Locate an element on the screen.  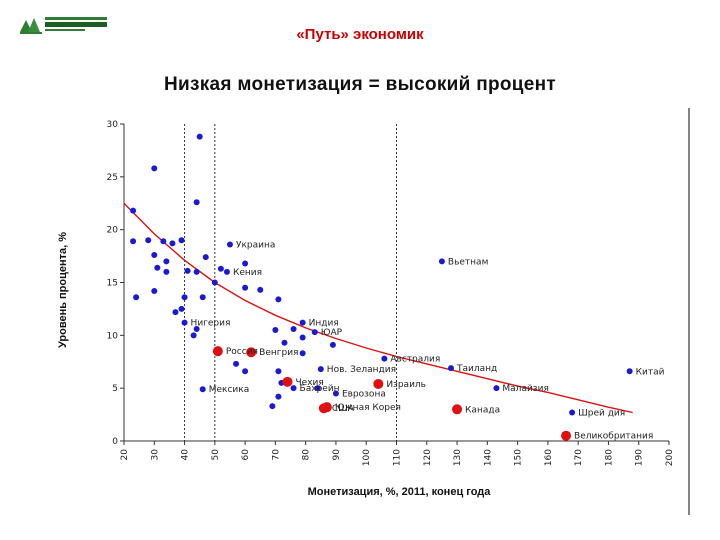
x-tick-label: 200 is located at coordinates (670, 457).